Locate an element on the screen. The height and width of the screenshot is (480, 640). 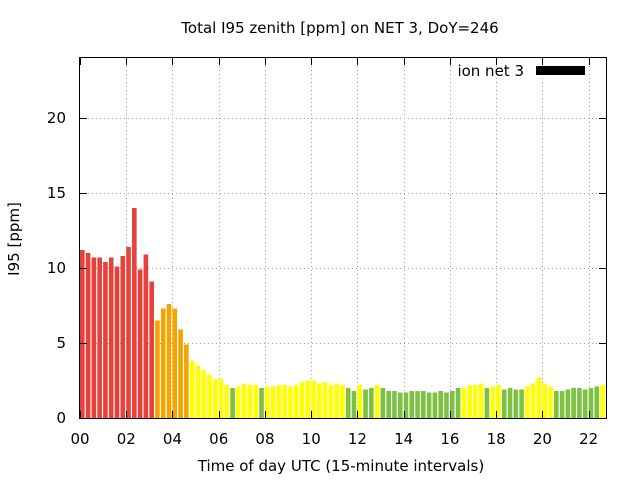
x-tick-label: 20 is located at coordinates (542, 439).